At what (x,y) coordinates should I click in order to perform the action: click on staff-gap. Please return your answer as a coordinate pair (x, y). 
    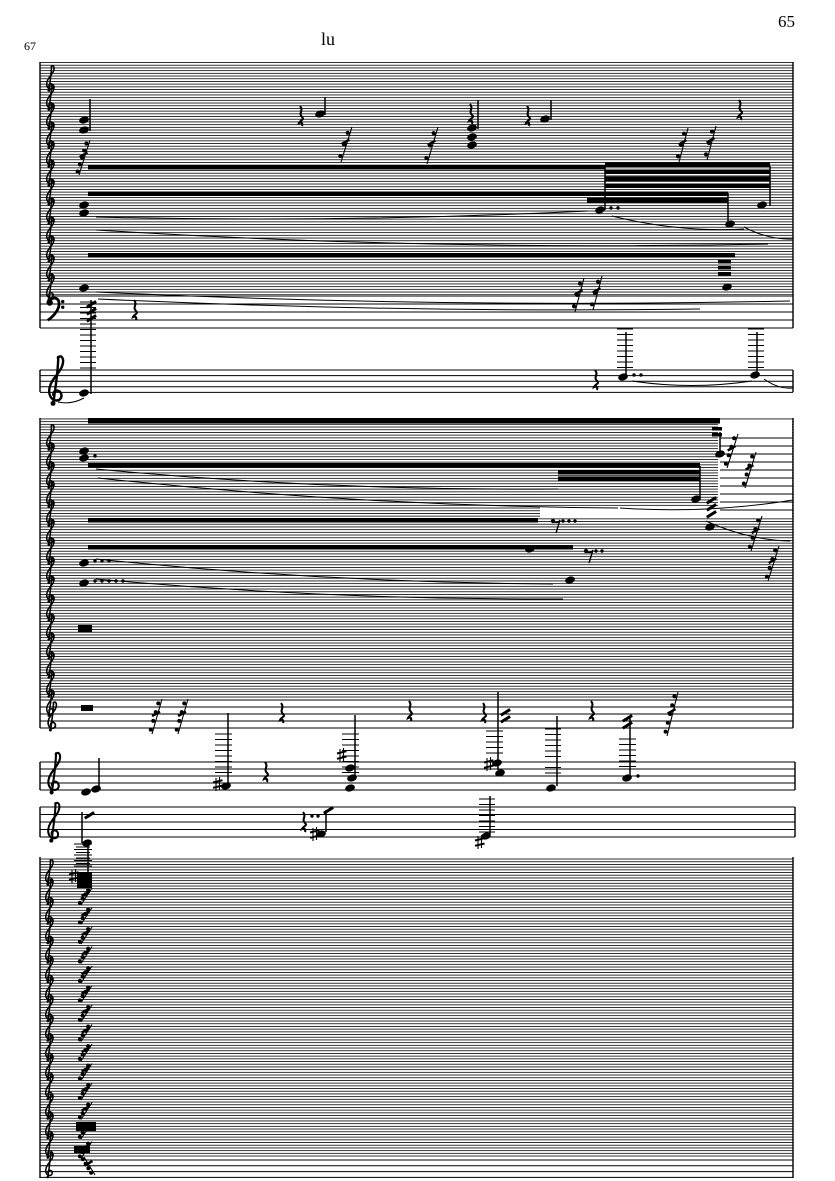
    Looking at the image, I should click on (755, 467).